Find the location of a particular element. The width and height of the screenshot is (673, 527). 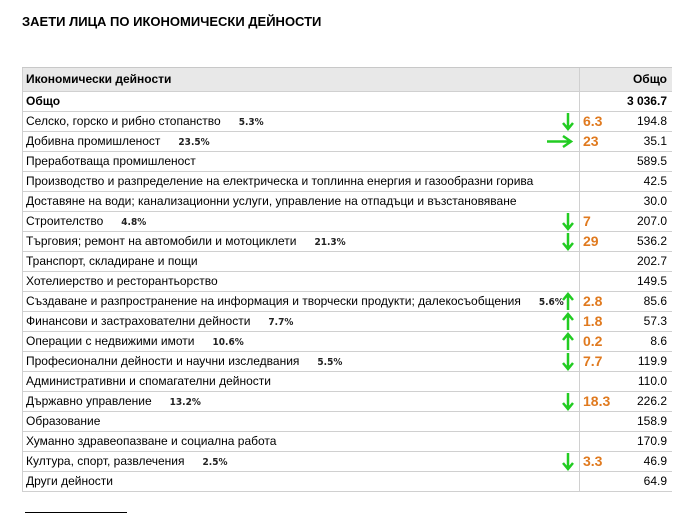

value-cell: 226.2 is located at coordinates (623, 401).